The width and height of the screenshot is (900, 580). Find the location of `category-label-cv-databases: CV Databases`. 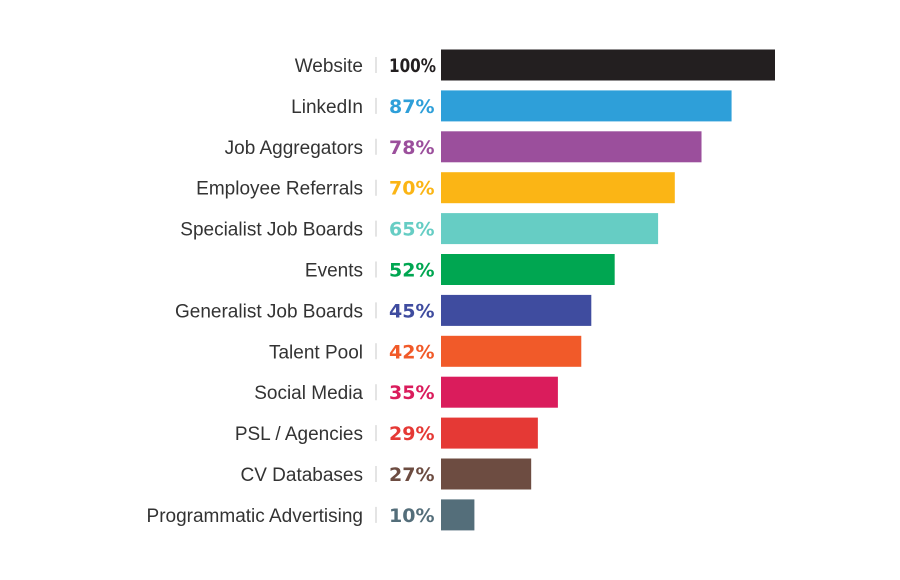

category-label-cv-databases: CV Databases is located at coordinates (301, 475).